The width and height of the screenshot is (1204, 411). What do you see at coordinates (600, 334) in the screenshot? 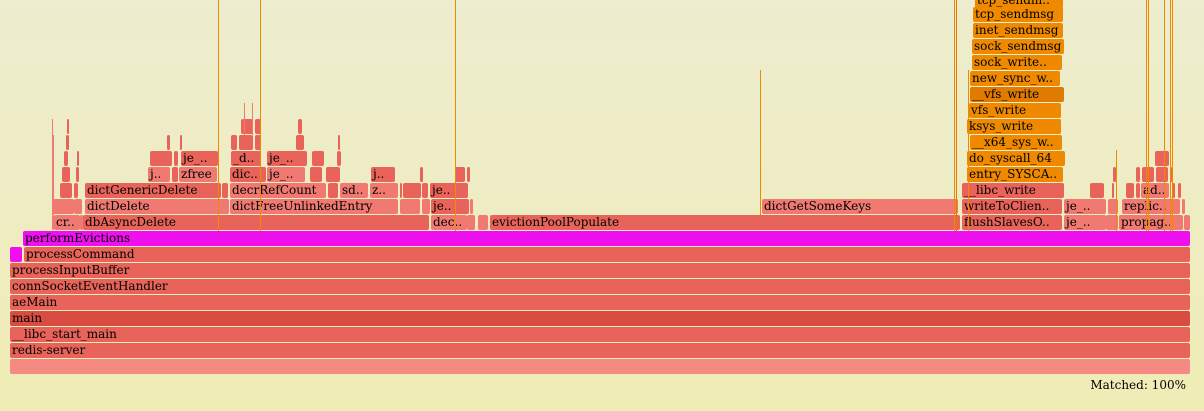
I see `frame-libc-start-main: __libc_start_main` at bounding box center [600, 334].